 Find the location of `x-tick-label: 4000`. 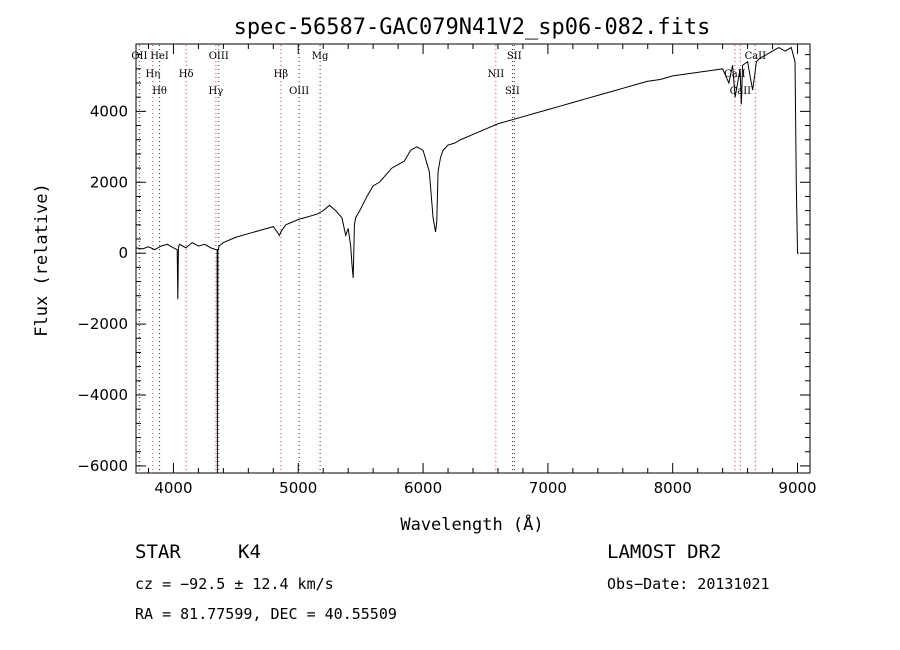

x-tick-label: 4000 is located at coordinates (173, 488).